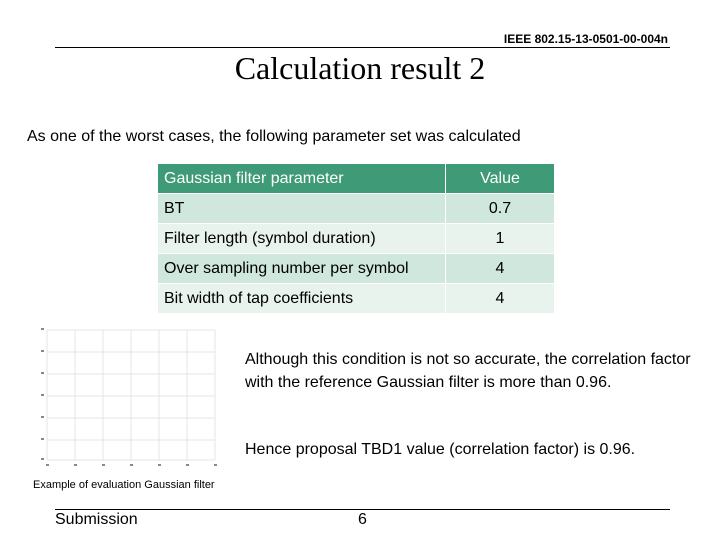 This screenshot has height=540, width=720. Describe the element at coordinates (301, 208) in the screenshot. I see `cell: BT` at that location.